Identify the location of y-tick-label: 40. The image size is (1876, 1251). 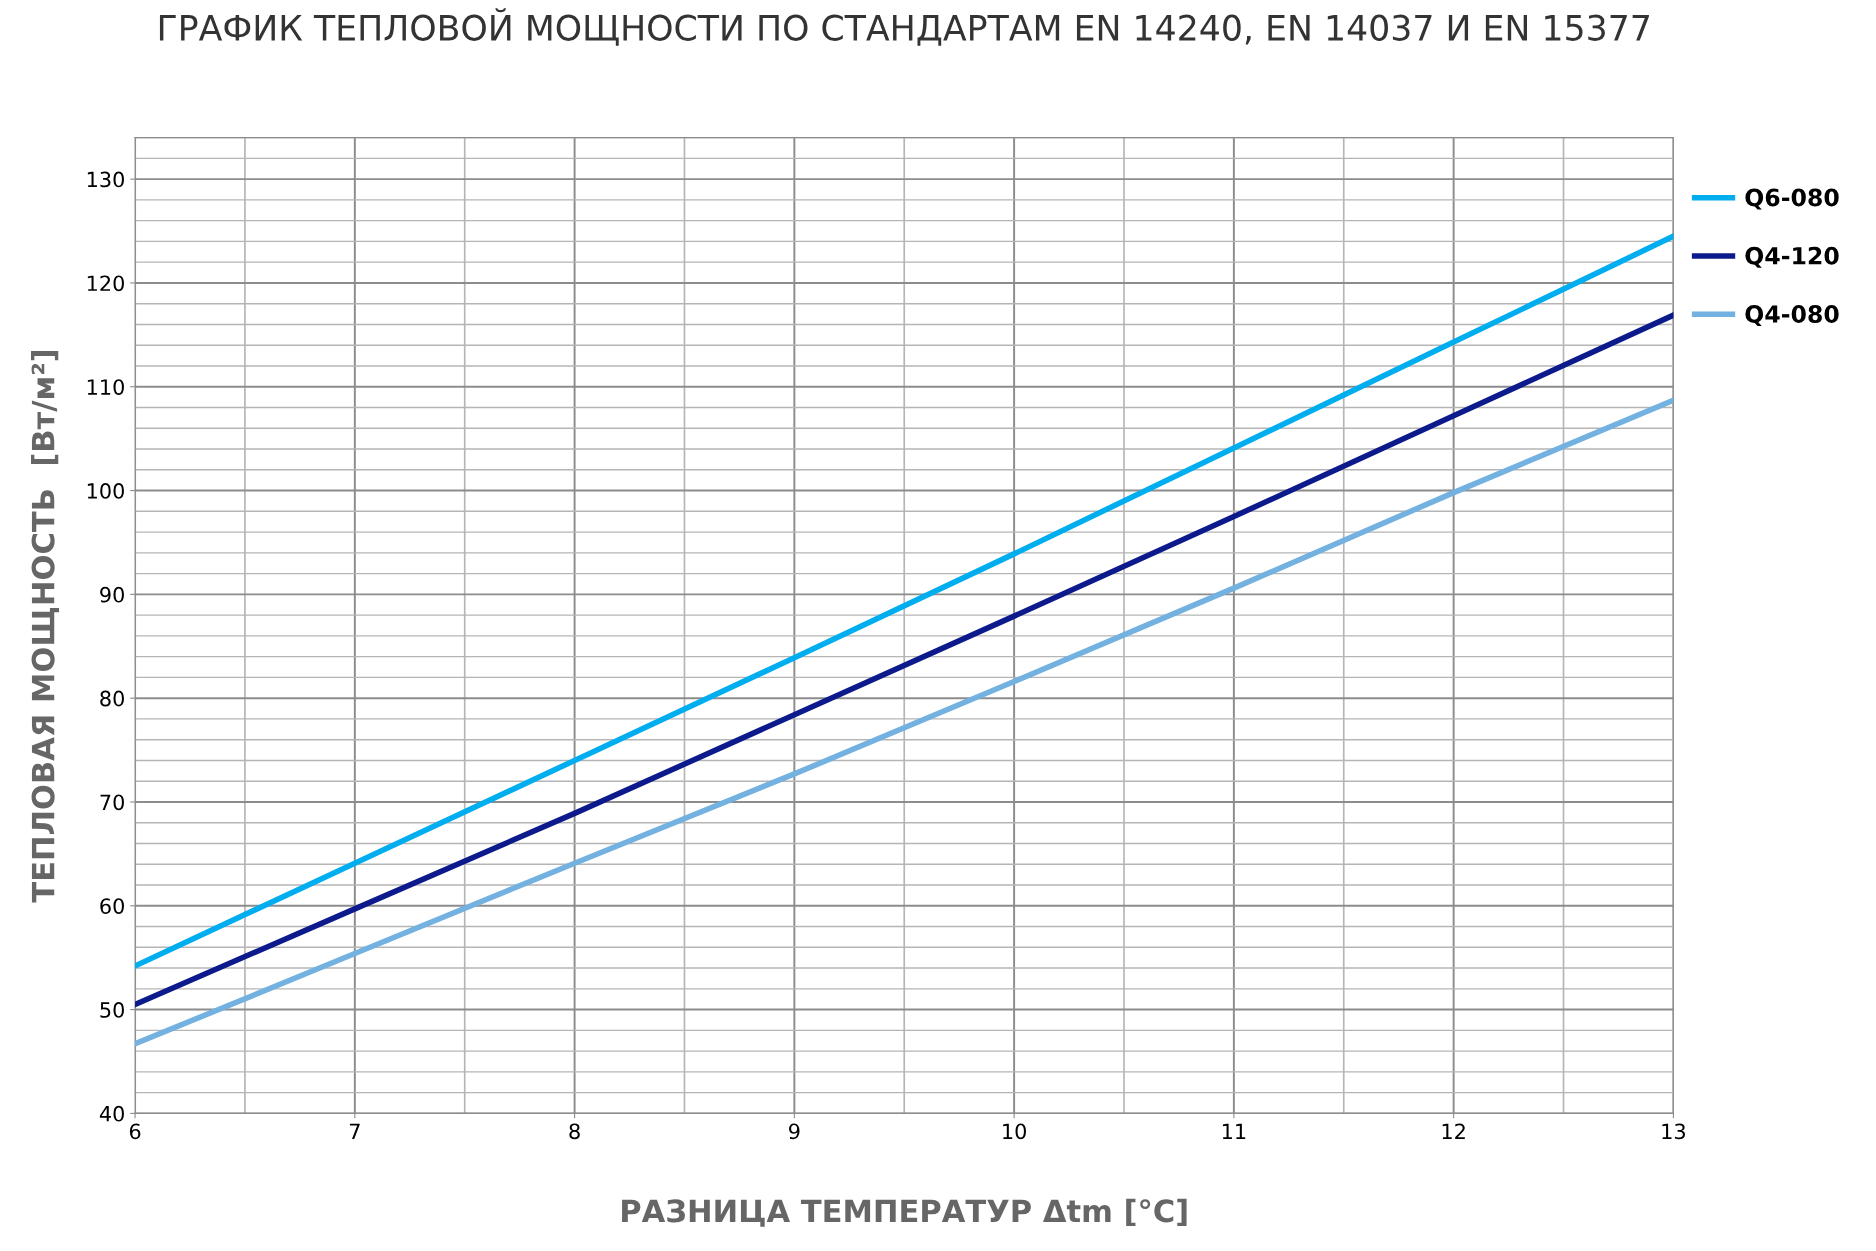
(111, 1113).